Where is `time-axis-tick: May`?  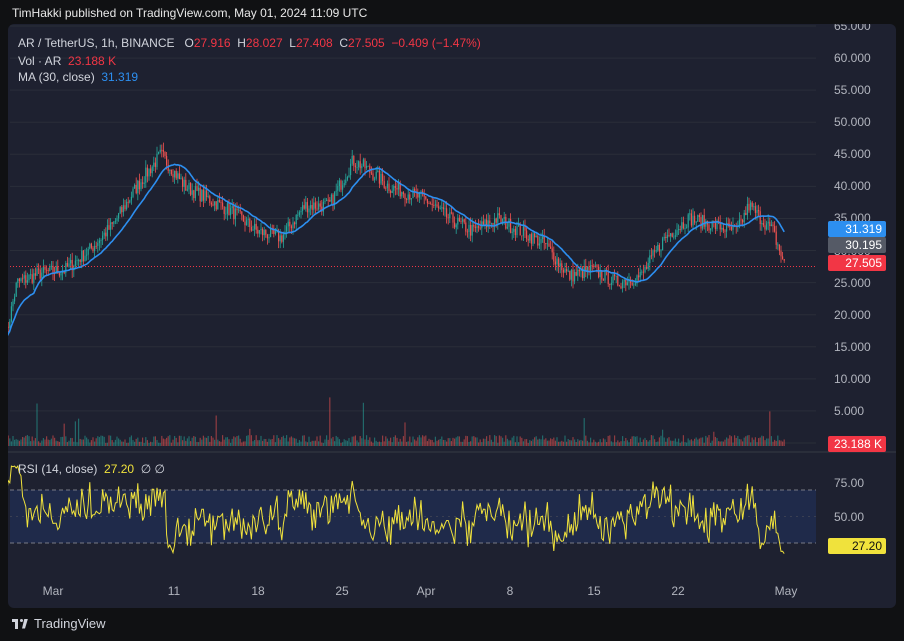
time-axis-tick: May is located at coordinates (786, 591).